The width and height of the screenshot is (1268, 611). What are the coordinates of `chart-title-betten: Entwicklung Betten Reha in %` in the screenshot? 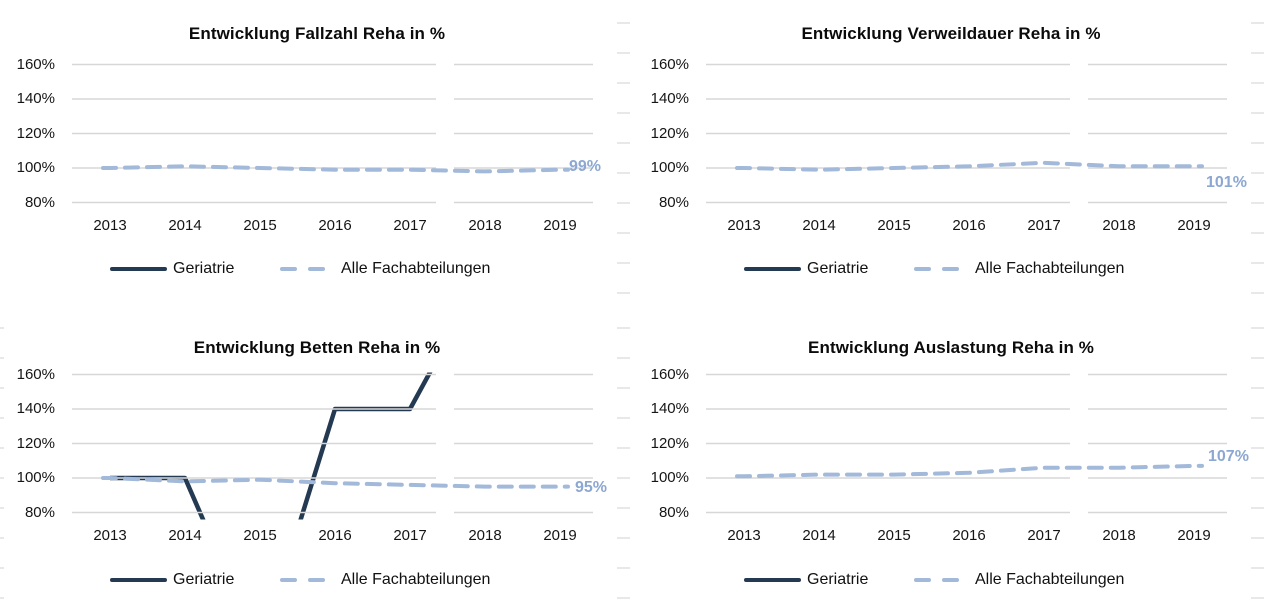 It's located at (317, 348).